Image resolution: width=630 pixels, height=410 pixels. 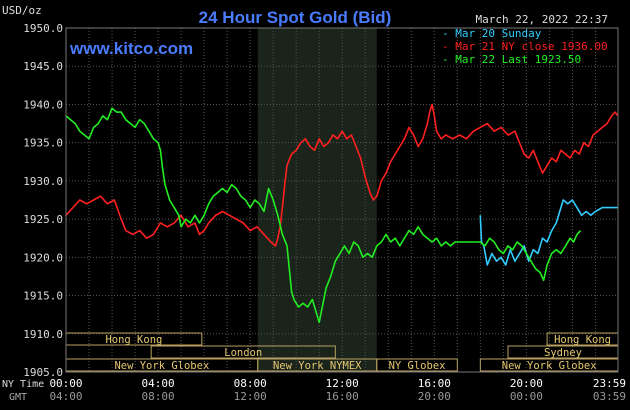 What do you see at coordinates (43, 104) in the screenshot?
I see `y-tick-label: 1940.0` at bounding box center [43, 104].